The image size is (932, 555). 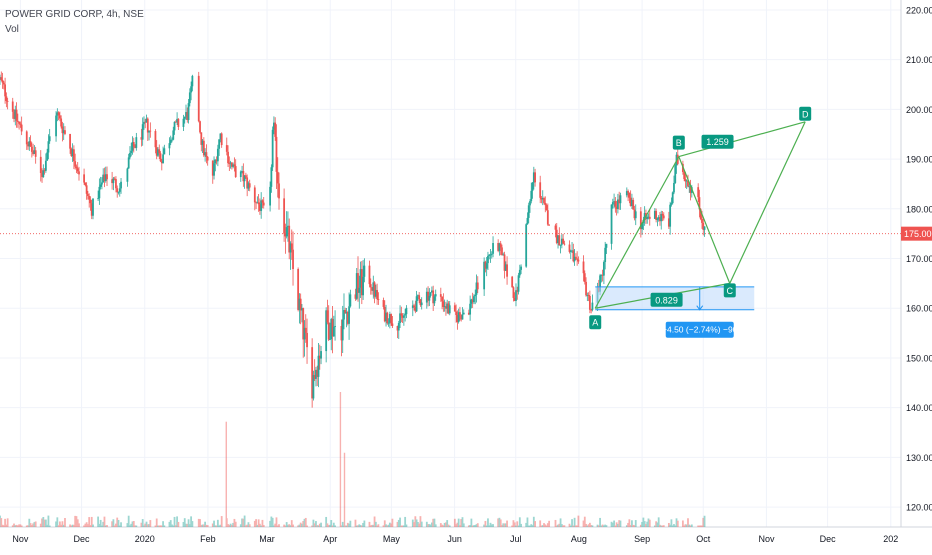 What do you see at coordinates (595, 322) in the screenshot?
I see `pattern-point-a-bg` at bounding box center [595, 322].